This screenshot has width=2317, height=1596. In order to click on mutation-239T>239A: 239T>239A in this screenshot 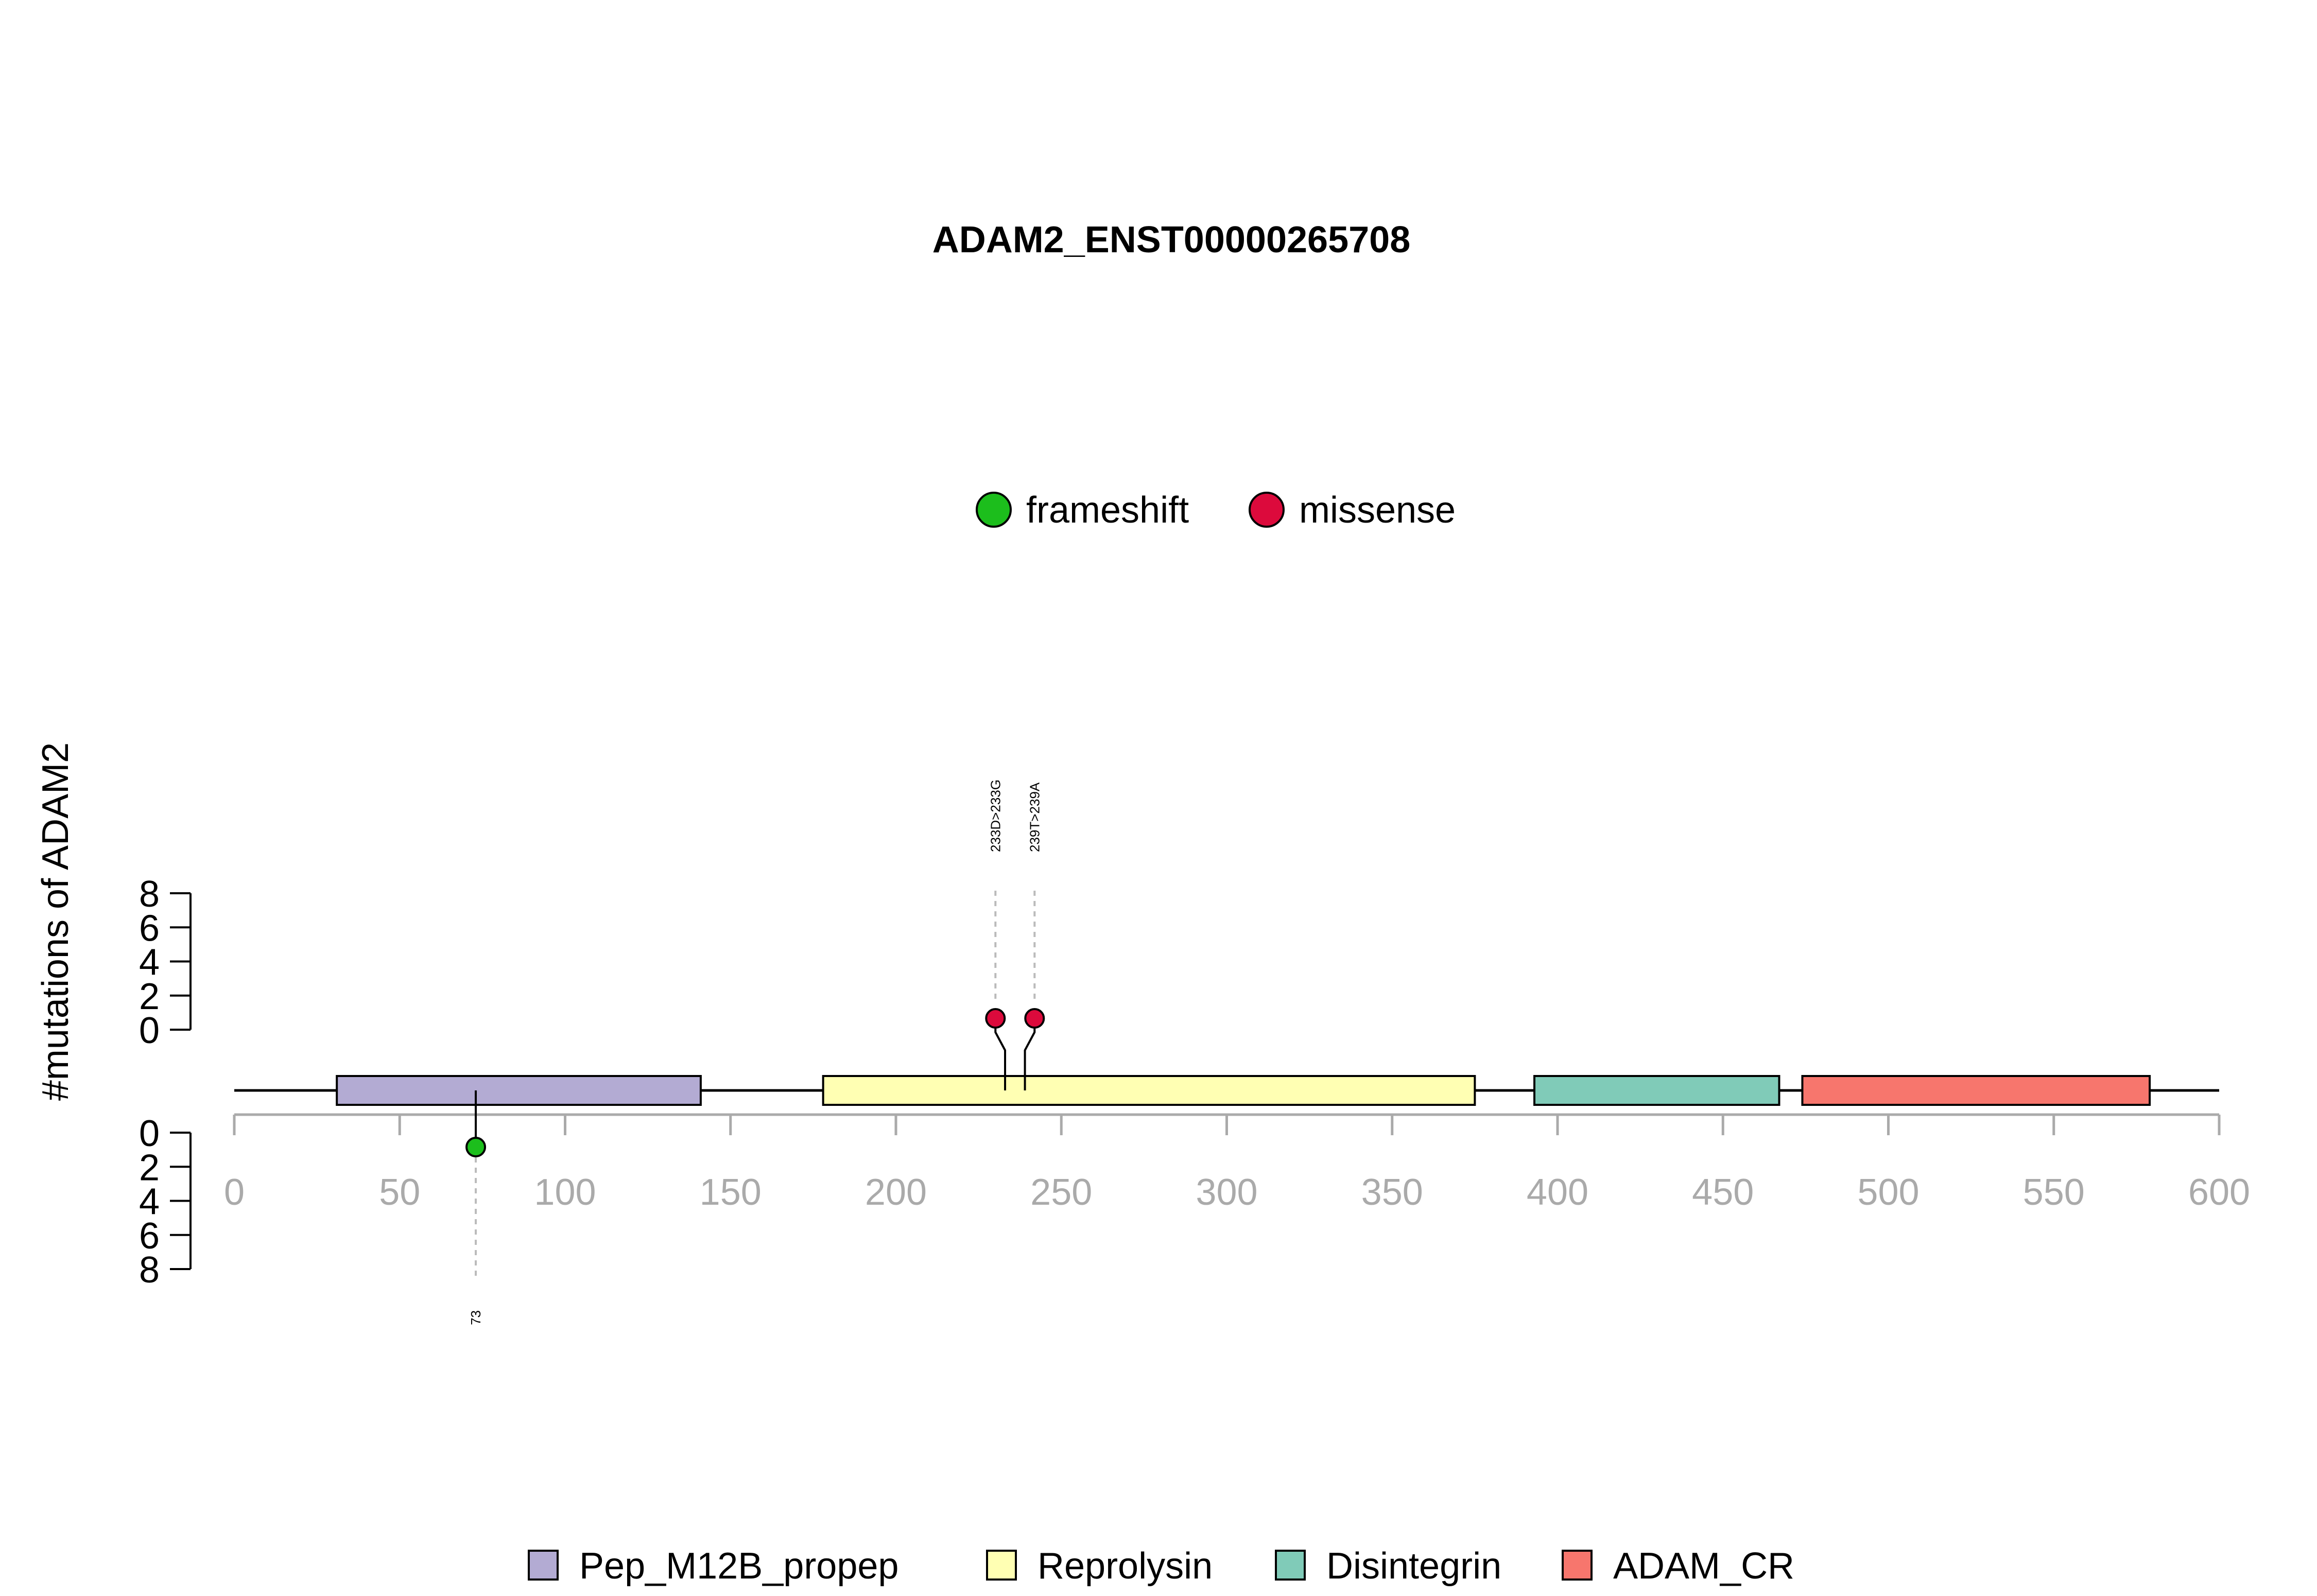, I will do `click(1034, 936)`.